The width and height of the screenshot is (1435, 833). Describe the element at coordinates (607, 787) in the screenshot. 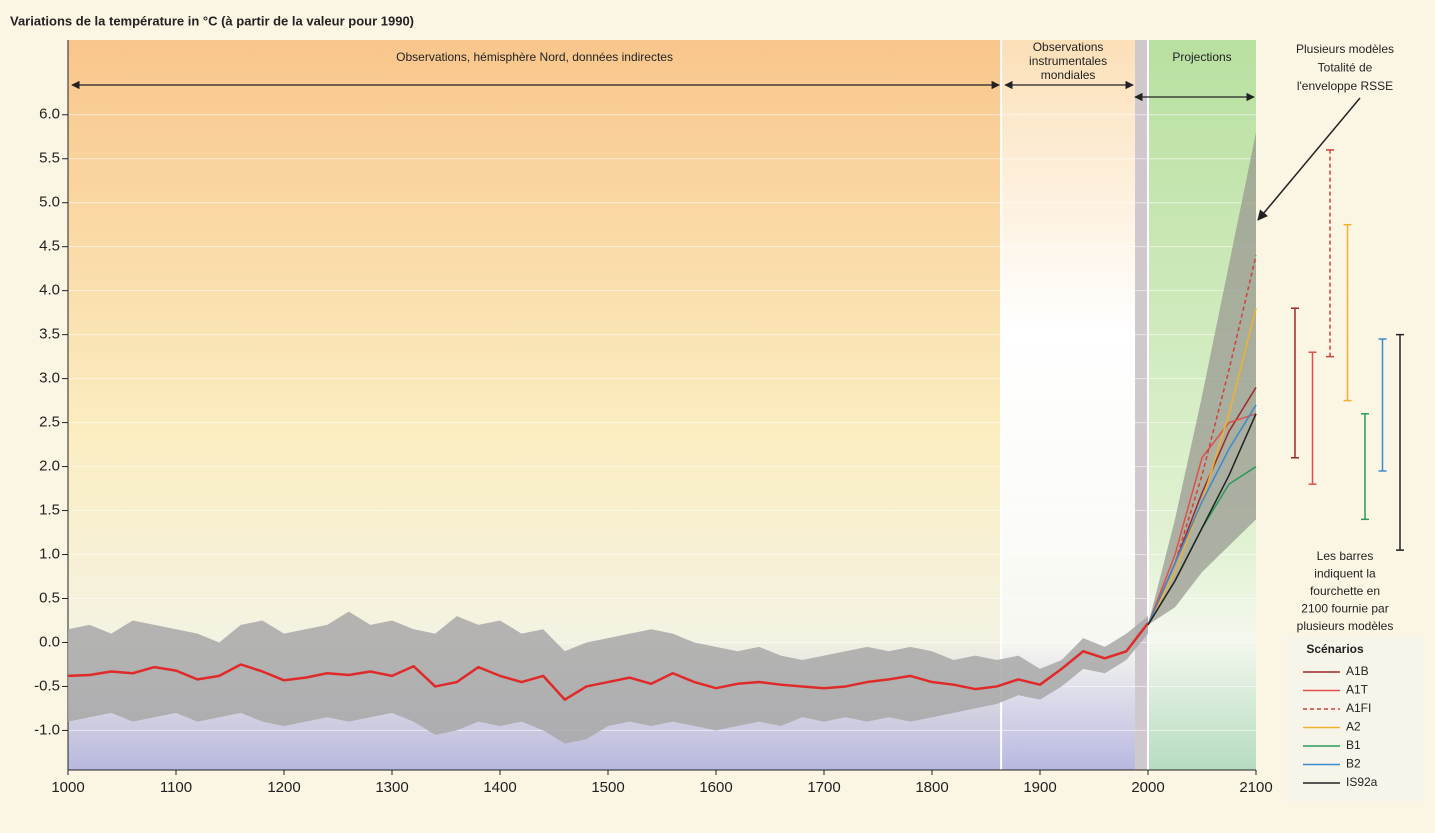

I see `x-tick-label: 1500` at that location.